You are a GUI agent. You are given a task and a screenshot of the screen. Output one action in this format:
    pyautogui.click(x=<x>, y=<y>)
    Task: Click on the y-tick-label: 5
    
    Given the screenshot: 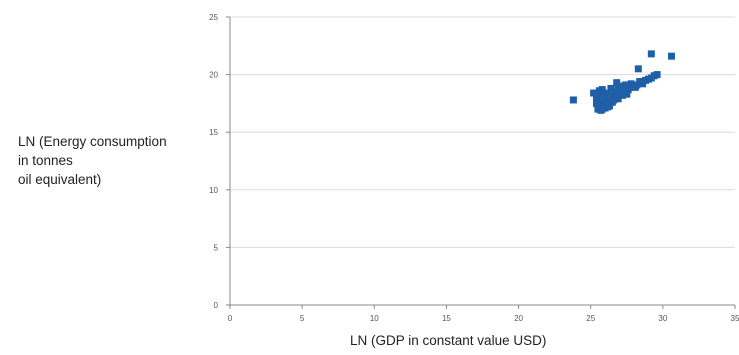 What is the action you would take?
    pyautogui.click(x=216, y=247)
    